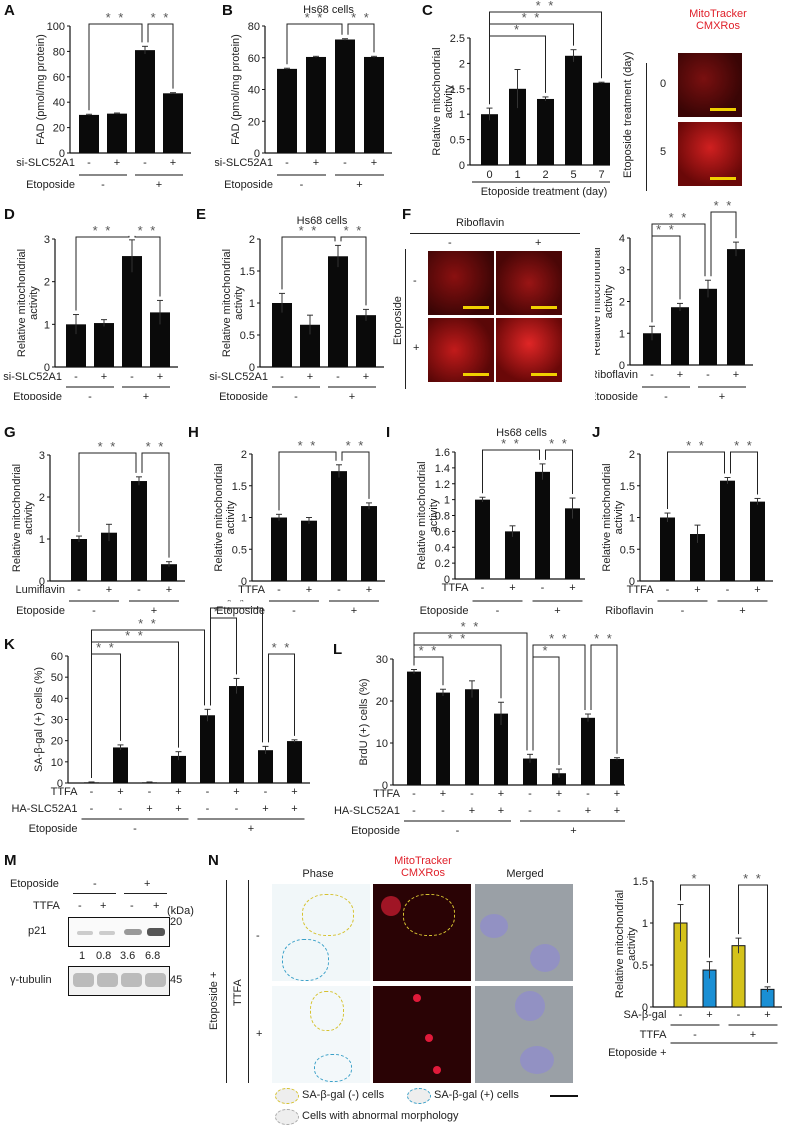 The image size is (791, 1125). What do you see at coordinates (717, 26) in the screenshot?
I see `mitotracker-title-2: CMXRos` at bounding box center [717, 26].